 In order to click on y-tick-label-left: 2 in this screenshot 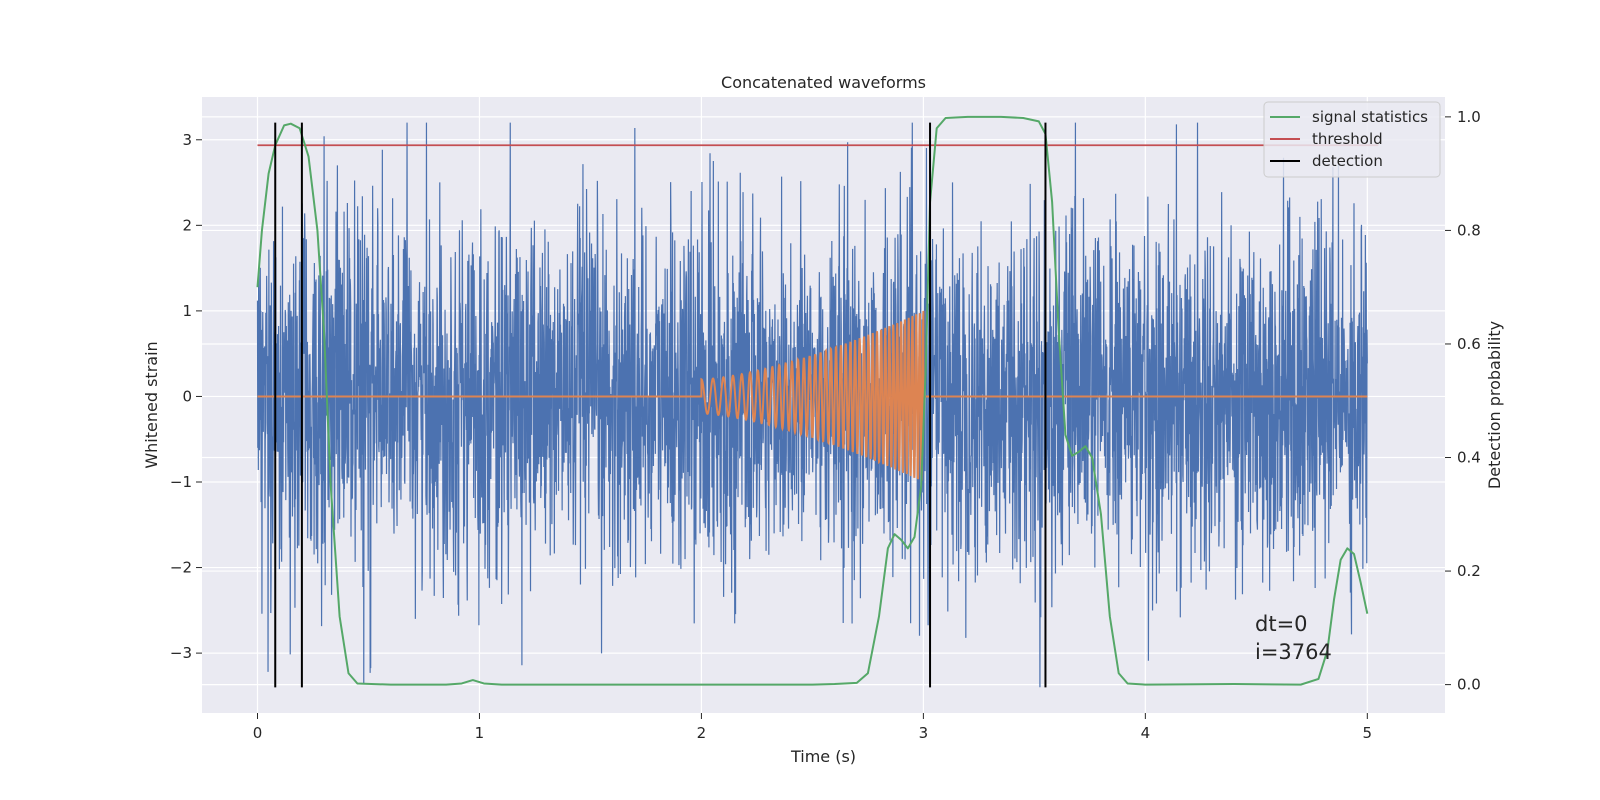, I will do `click(187, 225)`.